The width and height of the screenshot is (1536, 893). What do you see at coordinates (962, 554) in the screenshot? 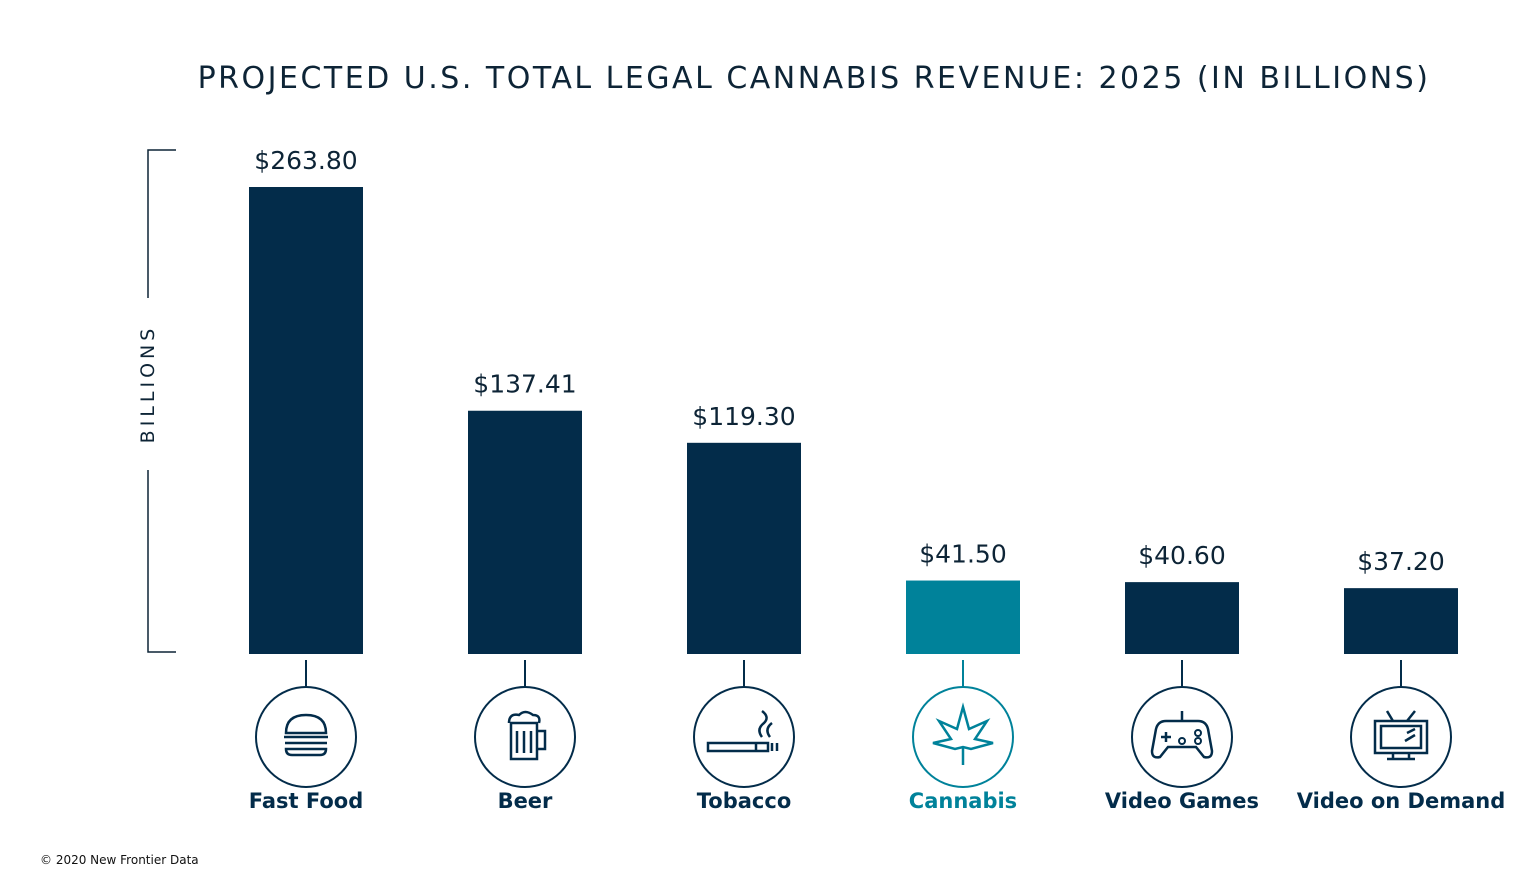
I see `data-label: $41.50` at bounding box center [962, 554].